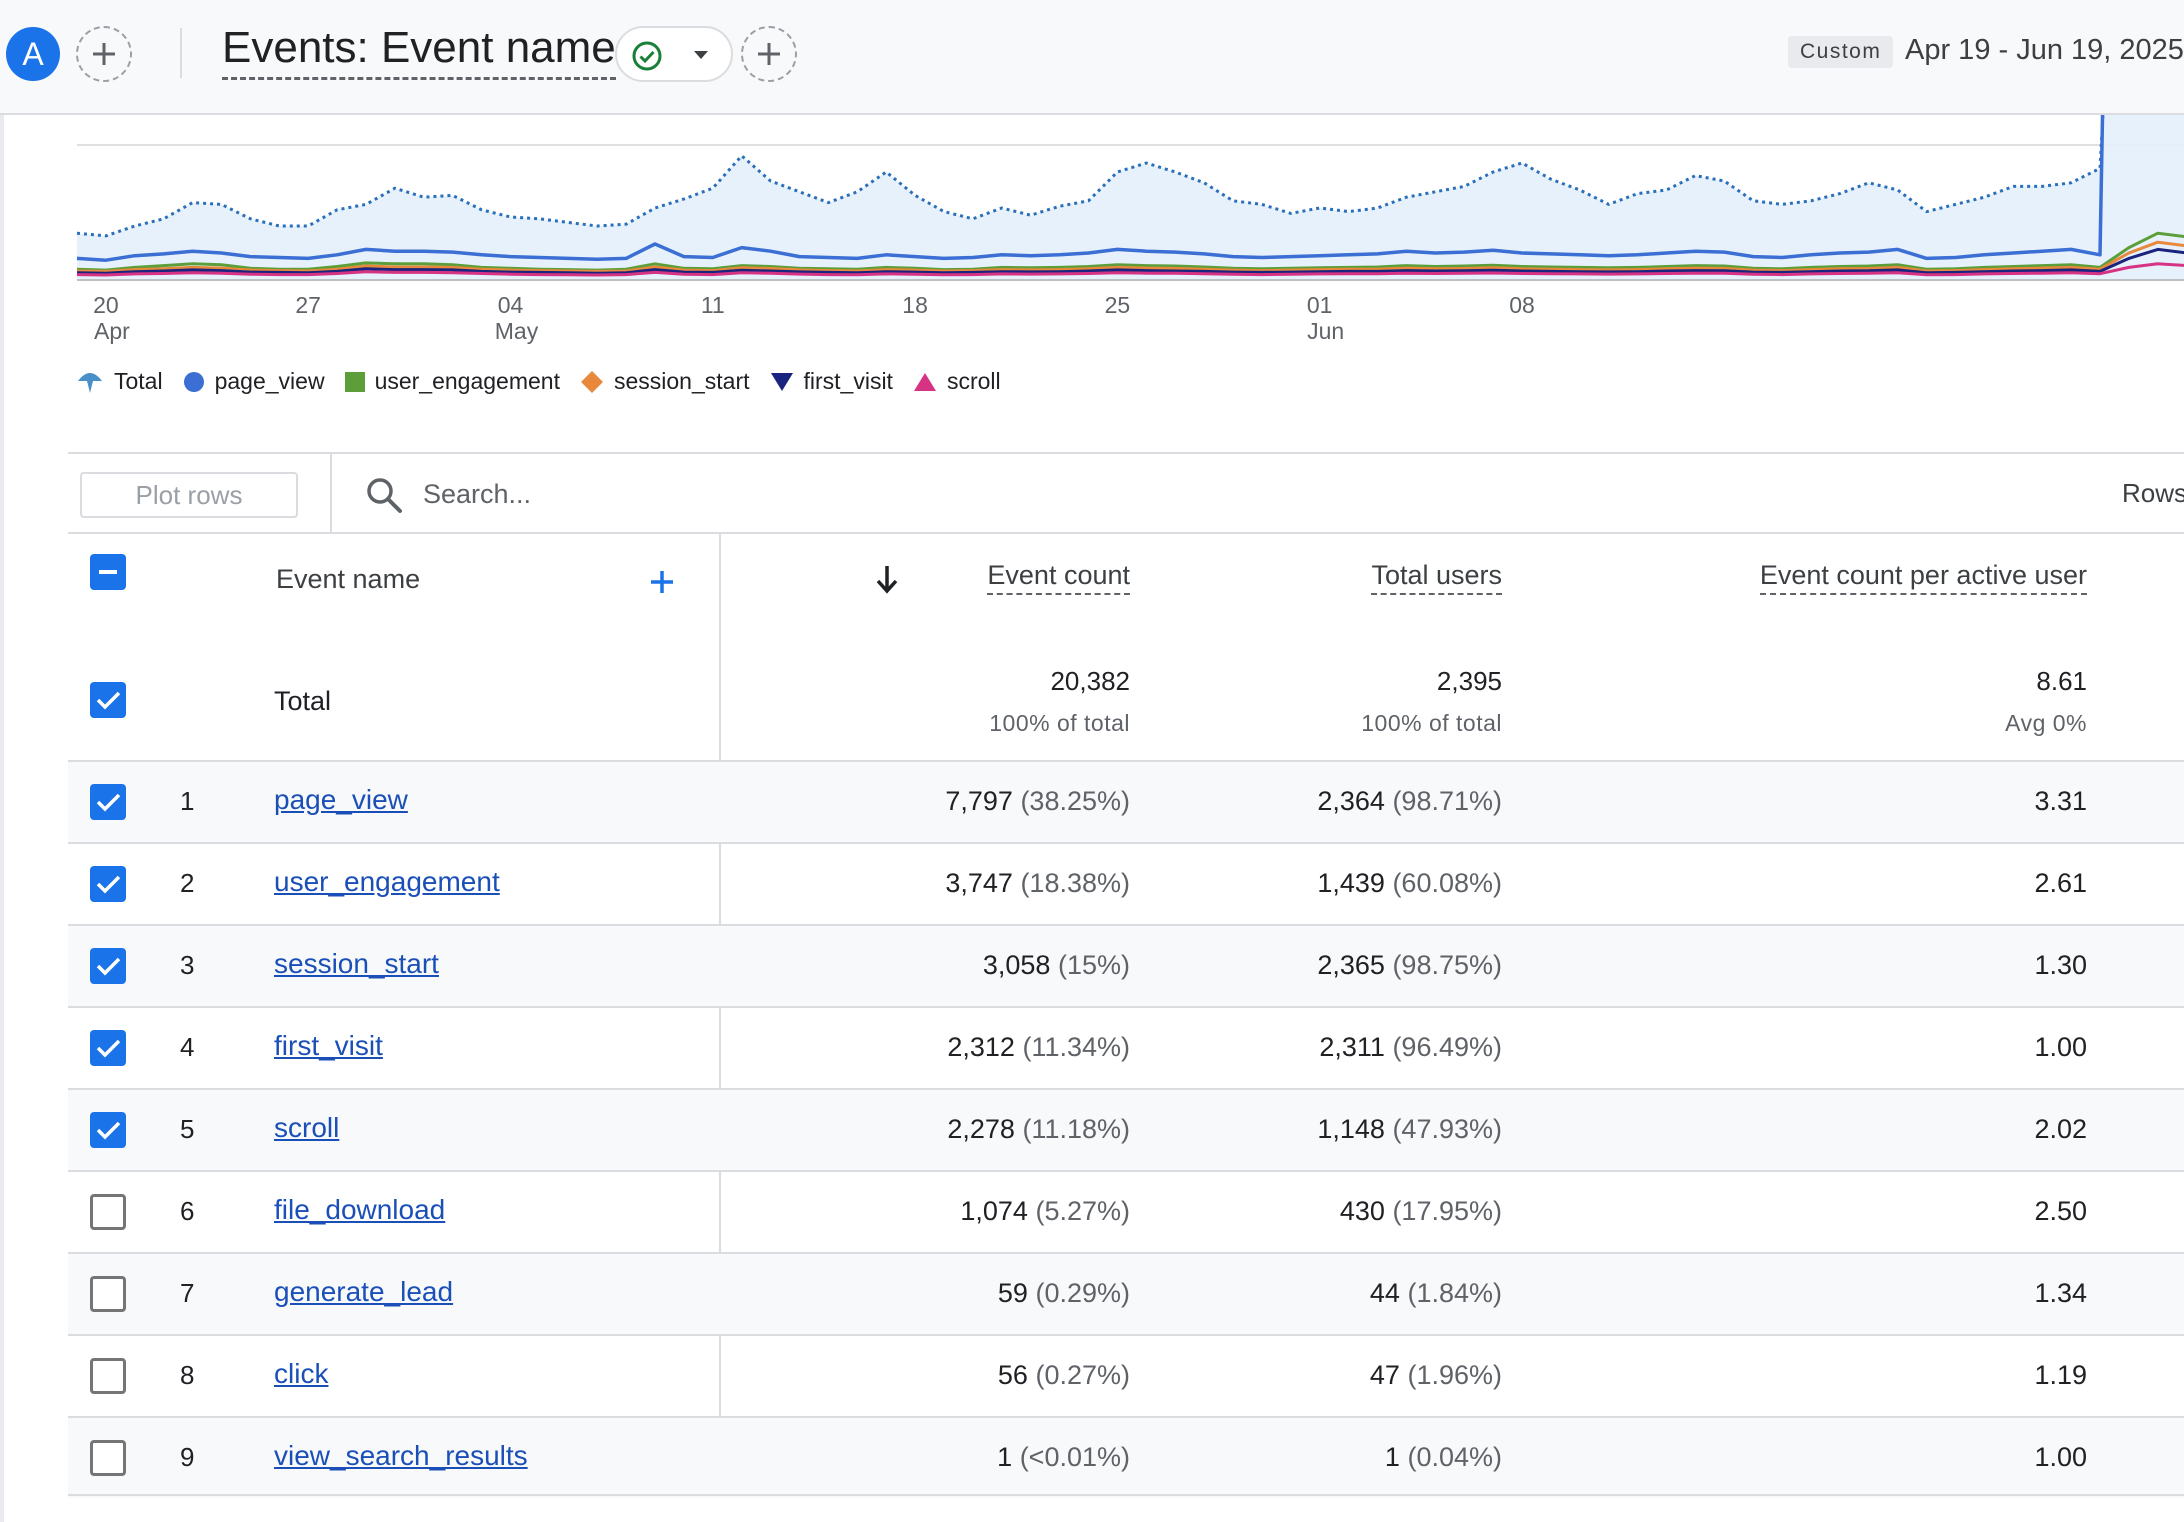  What do you see at coordinates (119, 381) in the screenshot?
I see `legend-item-total: Total` at bounding box center [119, 381].